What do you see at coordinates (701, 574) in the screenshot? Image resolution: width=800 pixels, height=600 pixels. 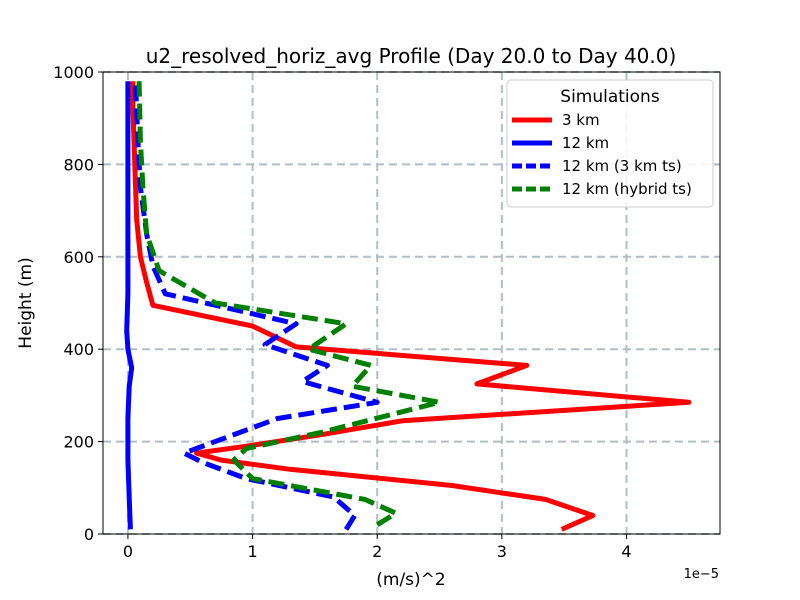 I see `x-offset-label: 1e−5` at bounding box center [701, 574].